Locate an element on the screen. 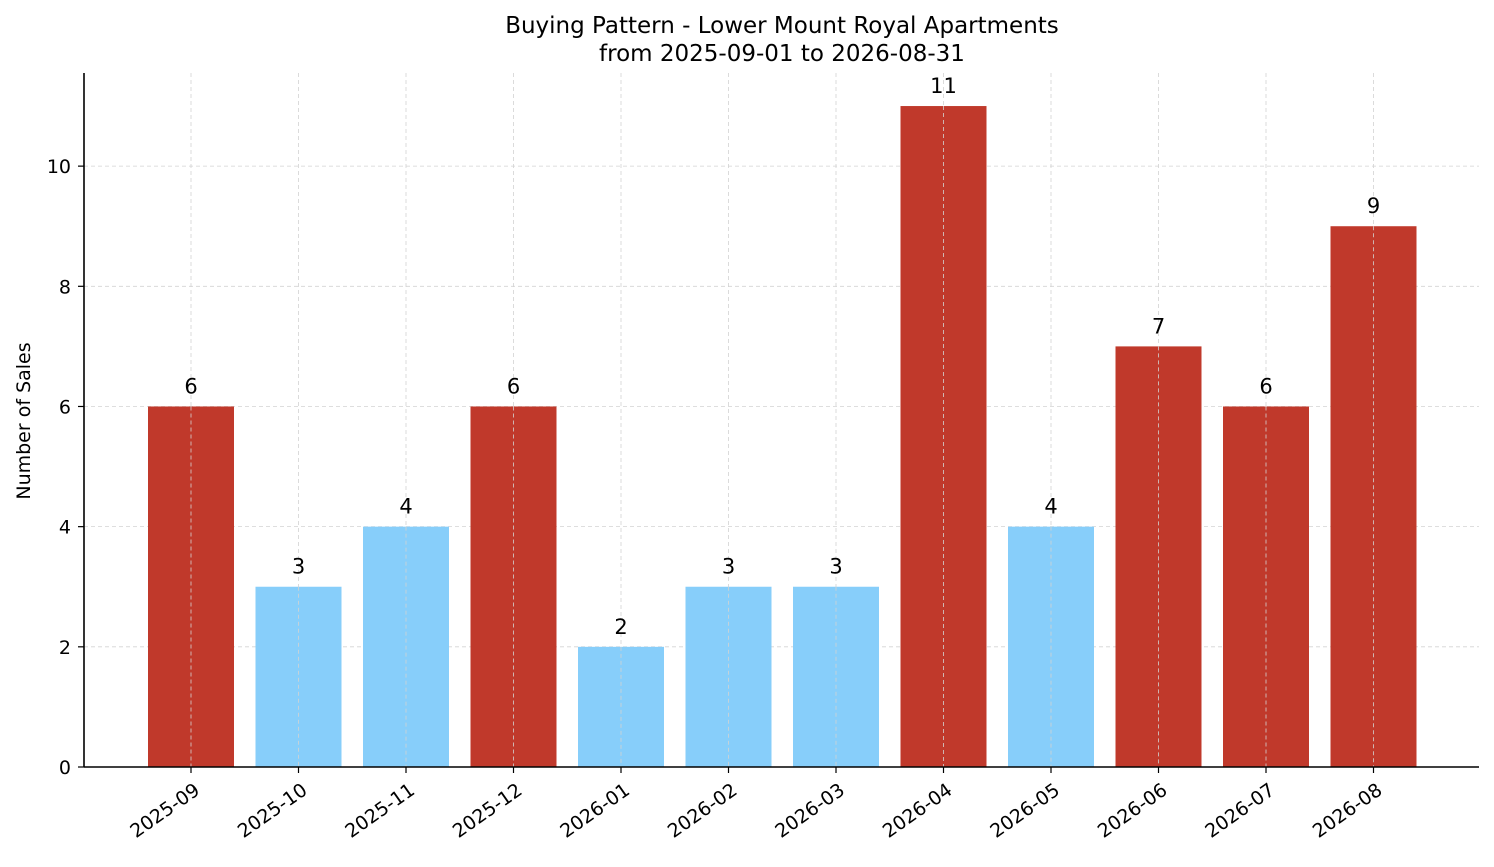  data-label-2026-08: 9 is located at coordinates (1373, 206).